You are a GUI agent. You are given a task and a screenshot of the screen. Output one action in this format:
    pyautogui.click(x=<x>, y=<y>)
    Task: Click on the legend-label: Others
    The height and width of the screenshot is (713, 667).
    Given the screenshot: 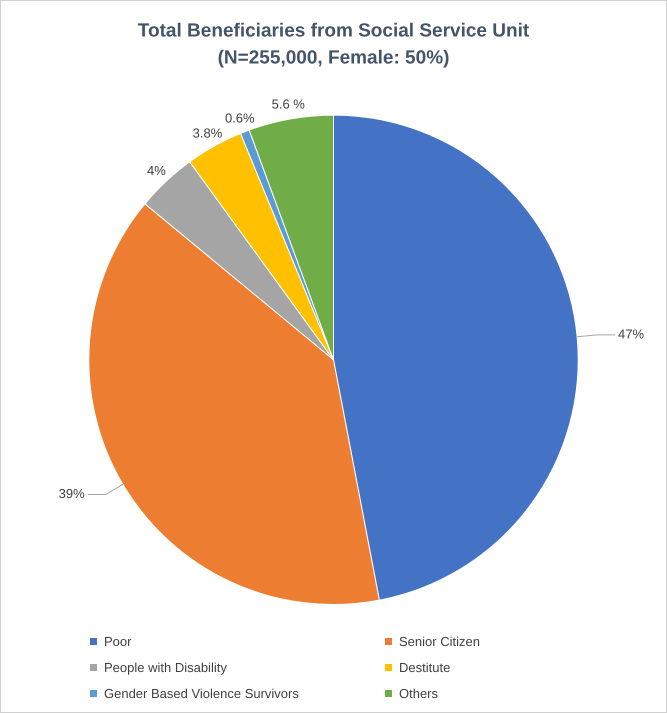 What is the action you would take?
    pyautogui.click(x=418, y=693)
    